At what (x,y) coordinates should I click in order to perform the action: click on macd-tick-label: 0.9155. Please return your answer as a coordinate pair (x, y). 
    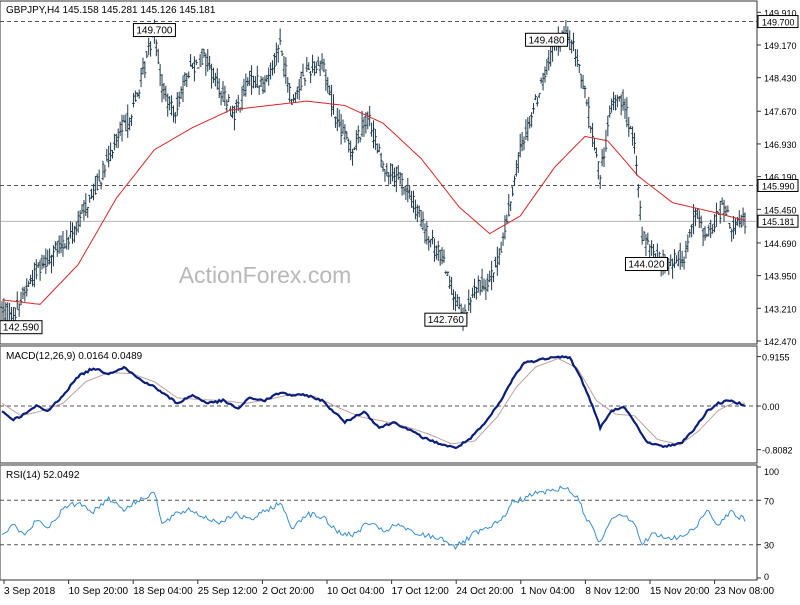
    Looking at the image, I should click on (776, 358).